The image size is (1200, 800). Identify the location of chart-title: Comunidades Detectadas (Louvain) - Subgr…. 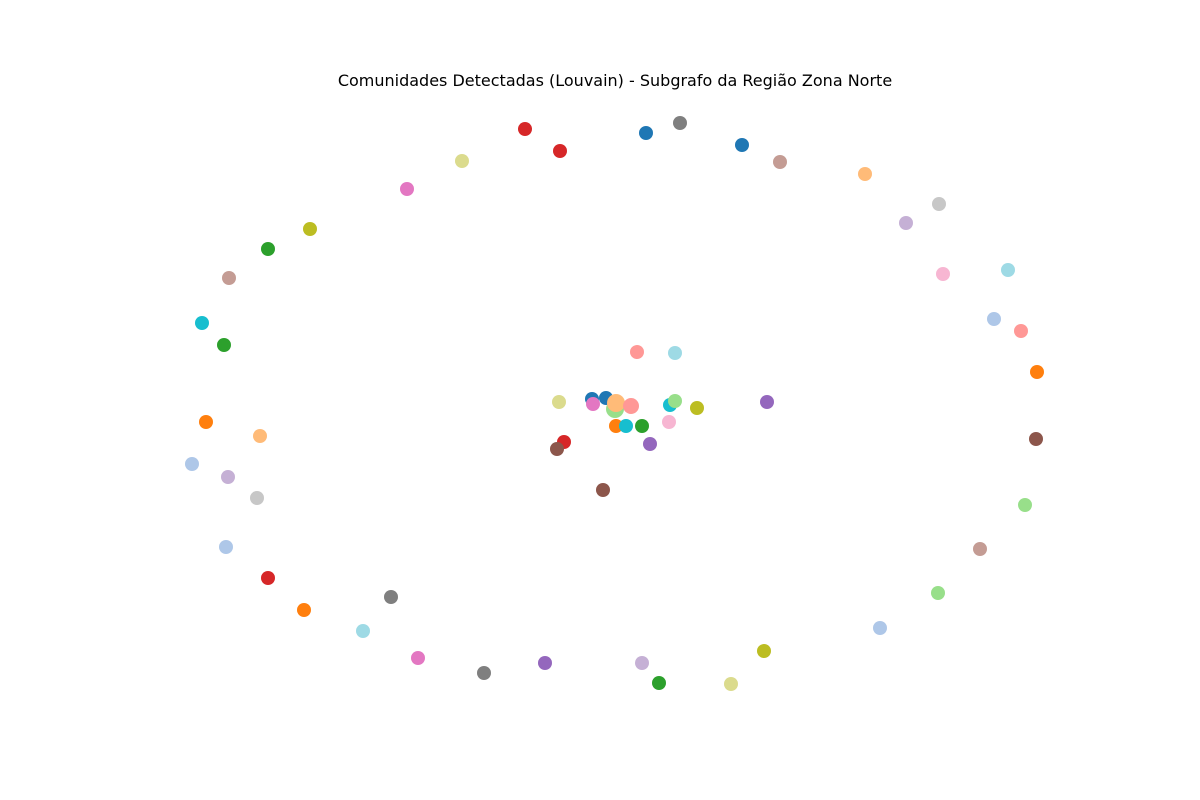
(615, 80).